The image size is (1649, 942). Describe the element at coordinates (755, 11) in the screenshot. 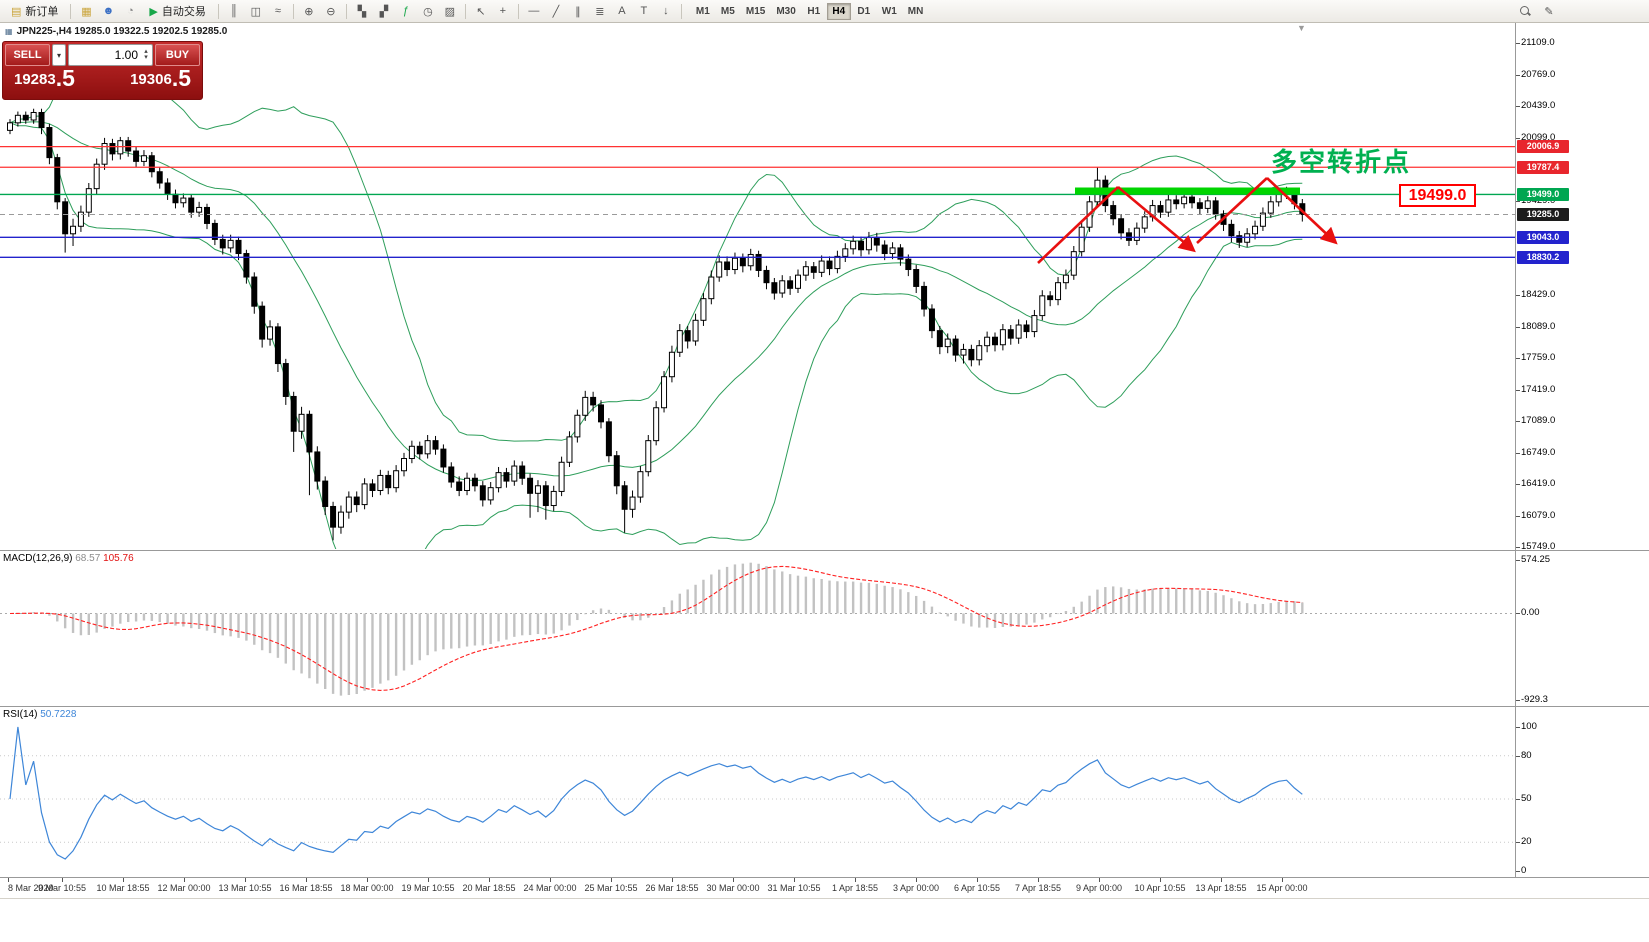

I see `timeframe-m15-button: M15` at that location.